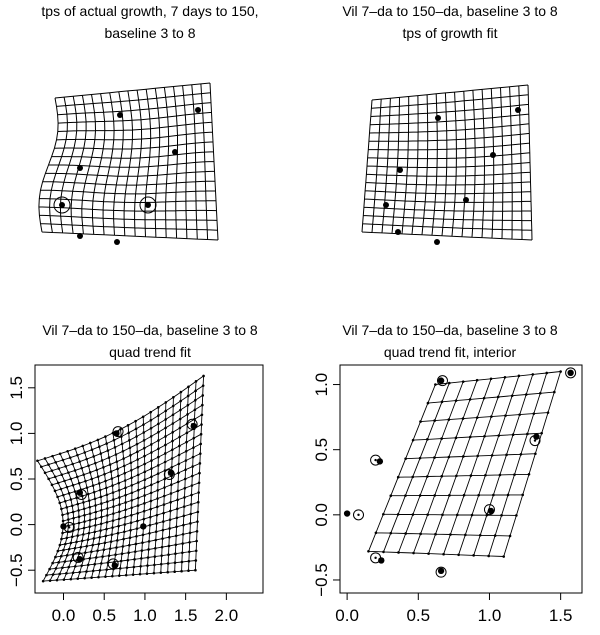 The width and height of the screenshot is (600, 635). What do you see at coordinates (321, 515) in the screenshot?
I see `y-tick-label: 0.0` at bounding box center [321, 515].